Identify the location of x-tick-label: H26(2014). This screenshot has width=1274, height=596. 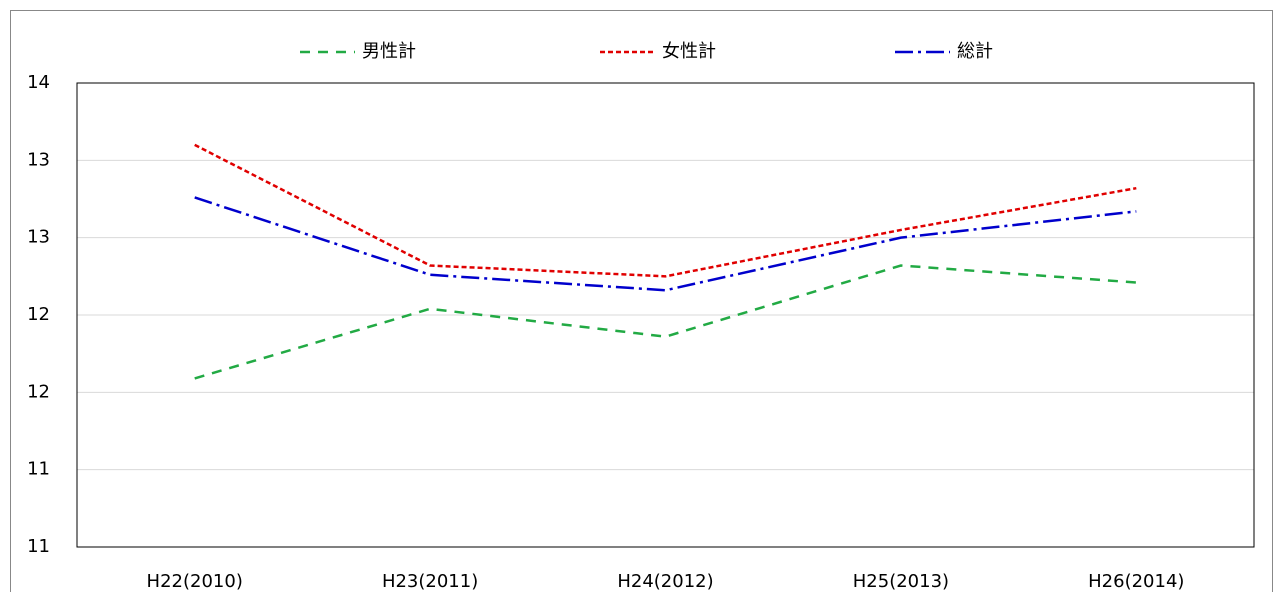
(1136, 581).